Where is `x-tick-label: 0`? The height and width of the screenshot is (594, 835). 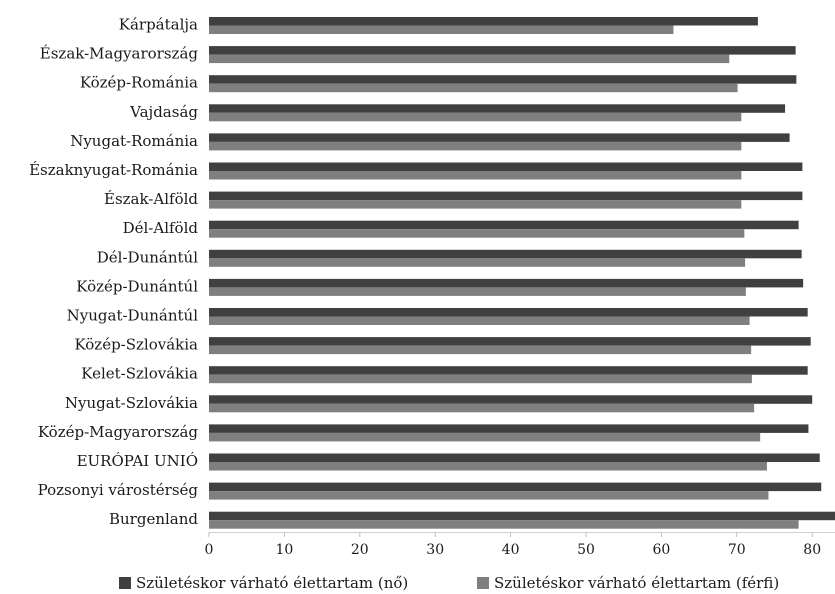 x-tick-label: 0 is located at coordinates (209, 550).